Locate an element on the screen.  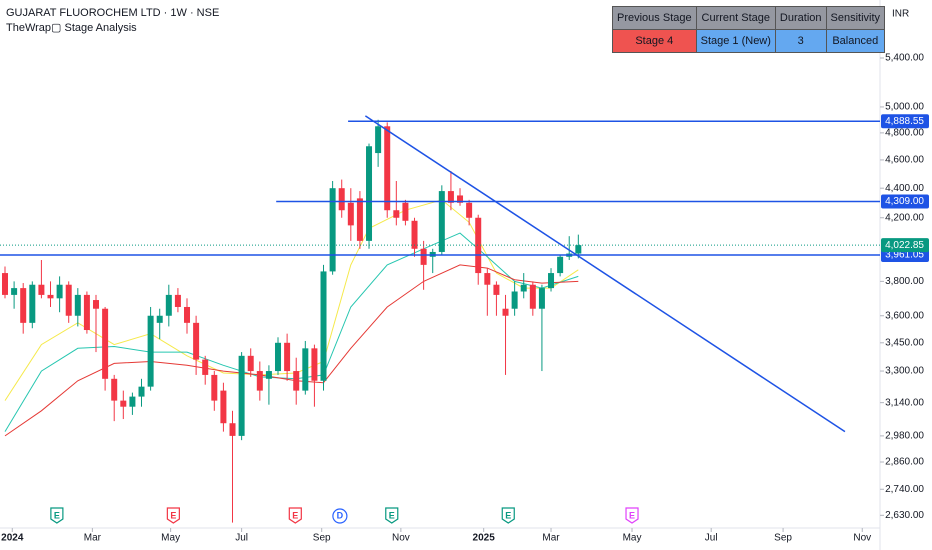
y-tick-label: 4,800.00 is located at coordinates (904, 133).